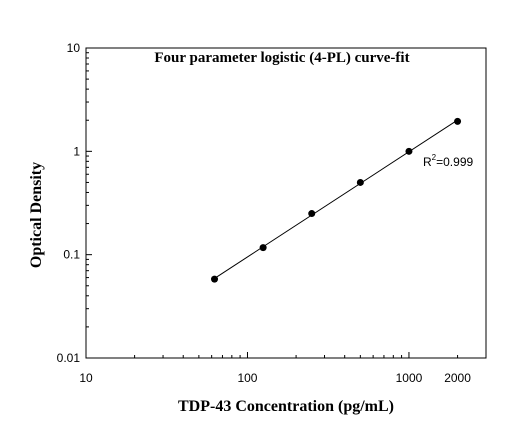 Image resolution: width=528 pixels, height=434 pixels. Describe the element at coordinates (454, 162) in the screenshot. I see `r-squared-value: =0.999` at that location.